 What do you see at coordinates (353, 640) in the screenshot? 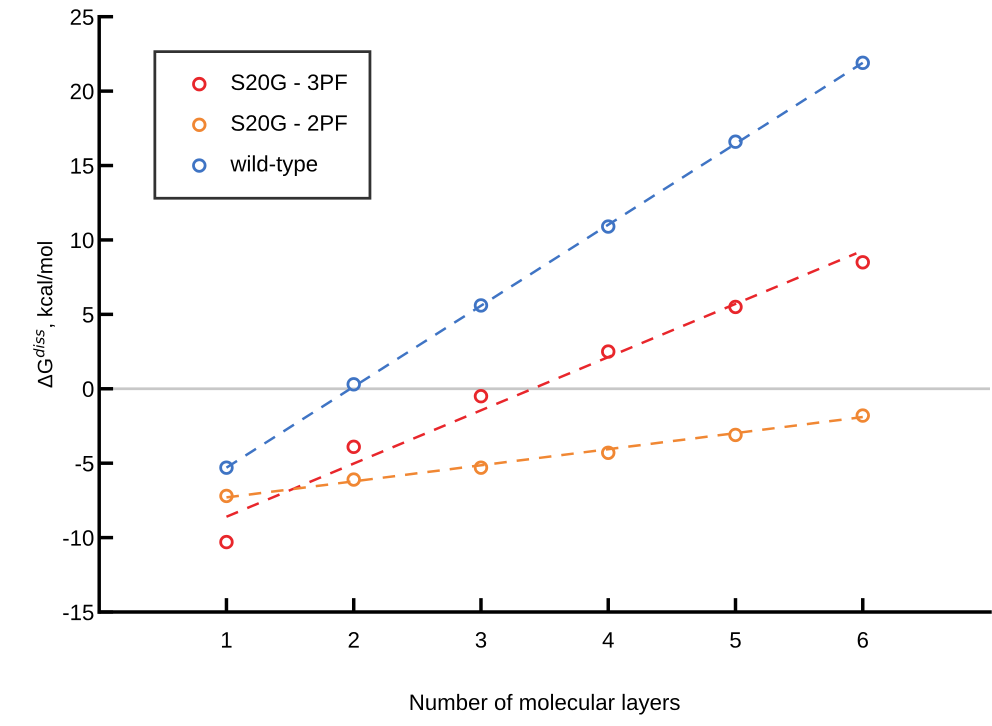
I see `x-tick-label: 2` at bounding box center [353, 640].